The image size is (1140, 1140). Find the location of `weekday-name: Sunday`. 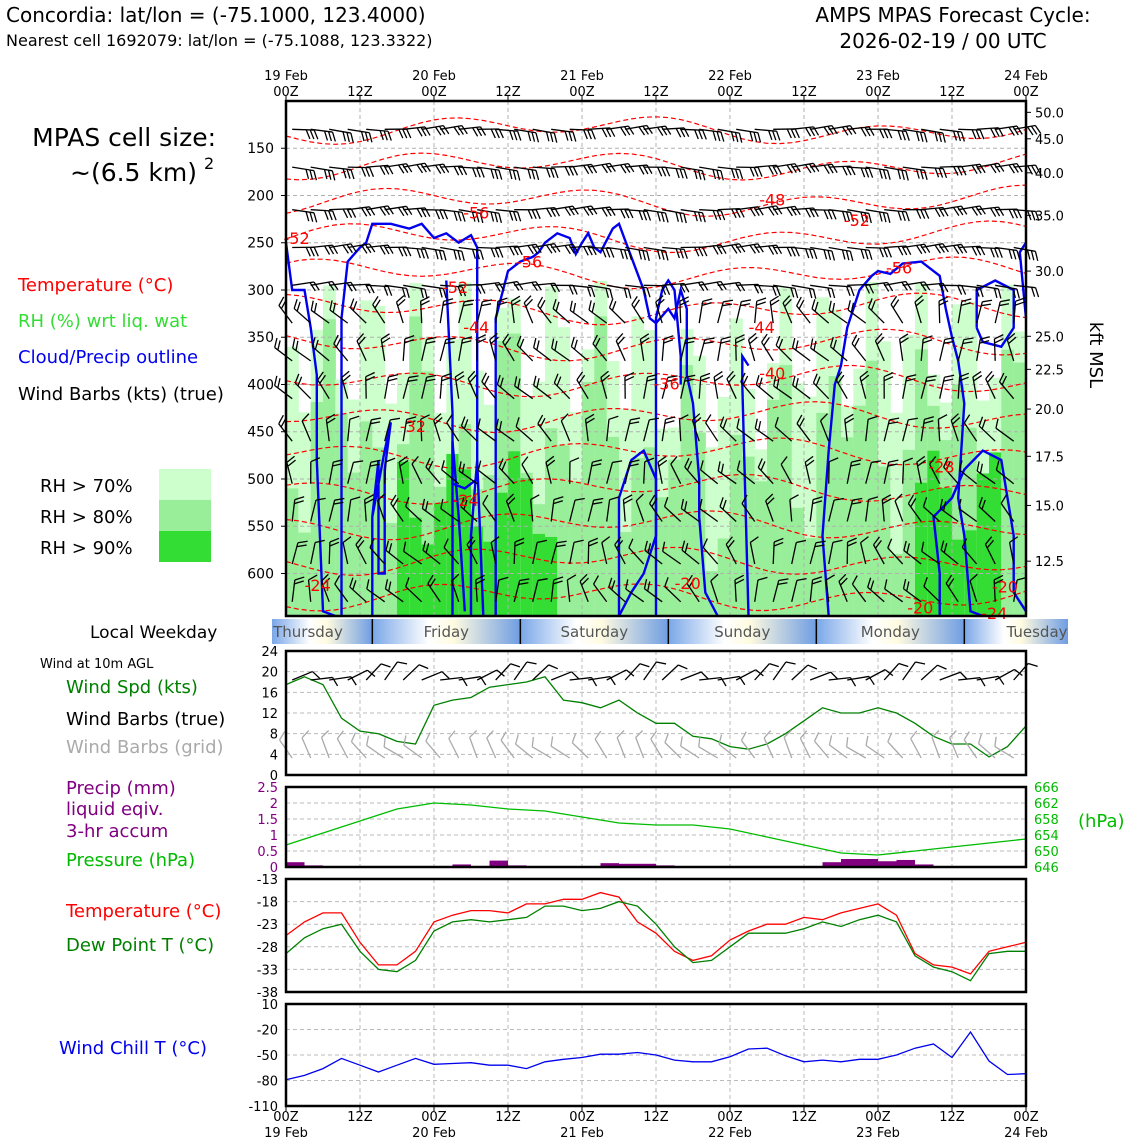

weekday-name: Sunday is located at coordinates (742, 632).